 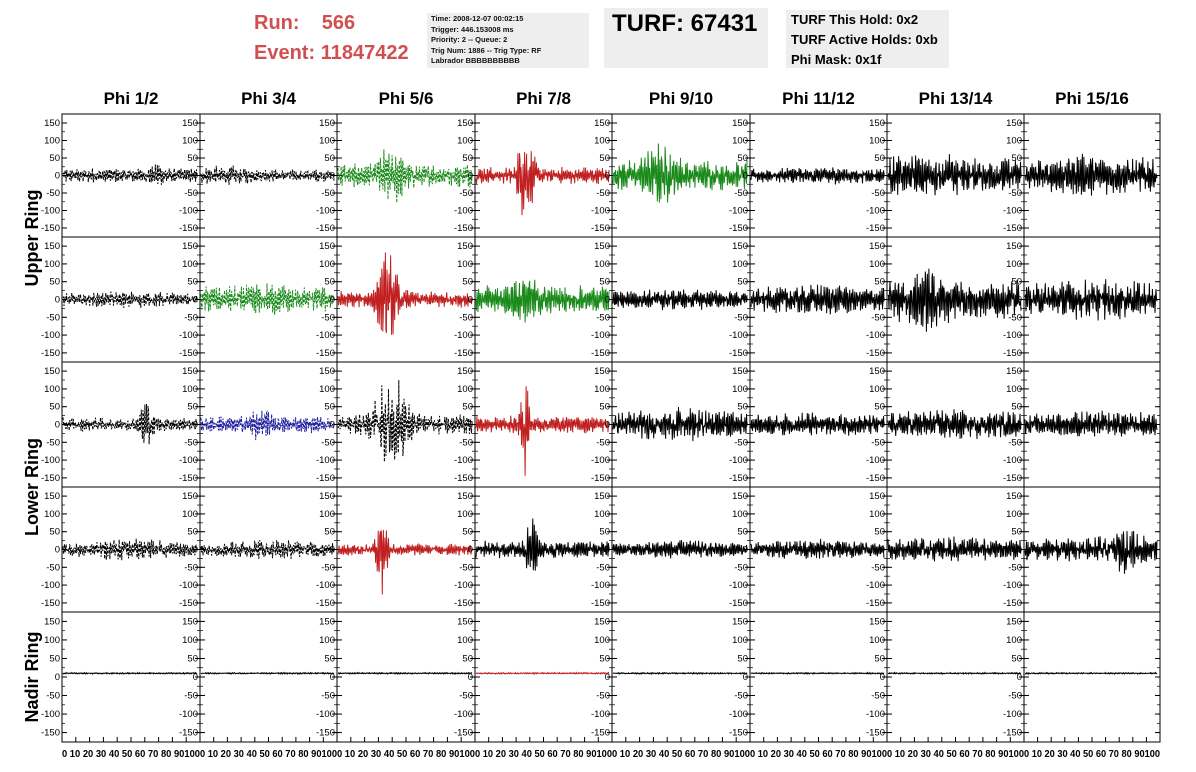 I want to click on turf-active-holds: TURF Active Holds: 0xb, so click(x=864, y=39).